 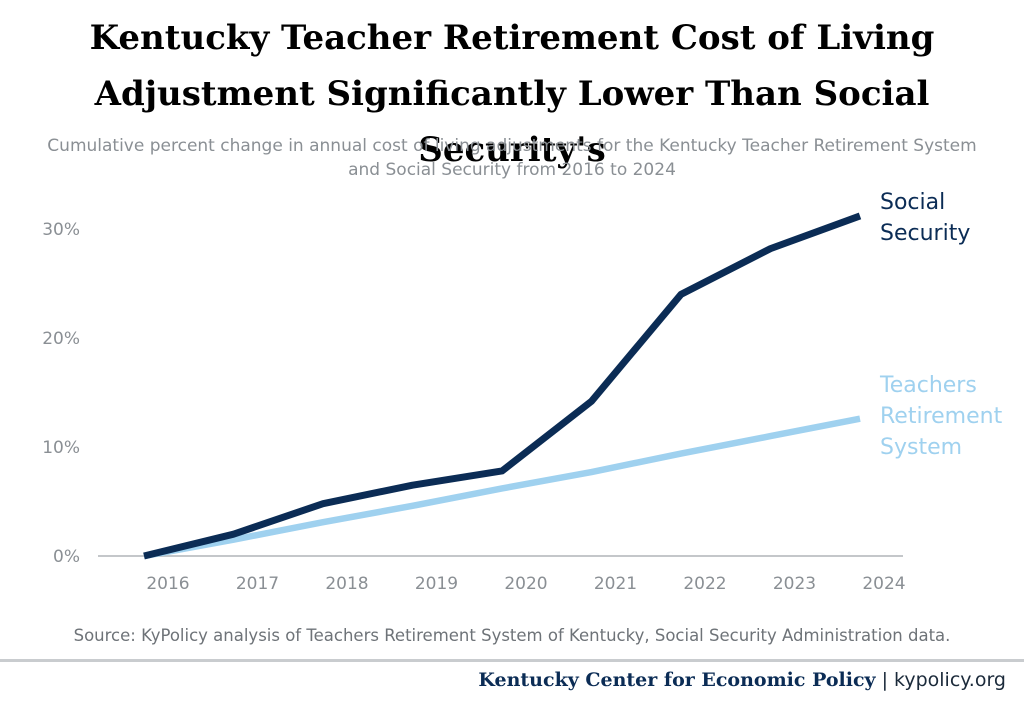 I want to click on teachers-retirement-label-line-1: Teachers, so click(x=928, y=385).